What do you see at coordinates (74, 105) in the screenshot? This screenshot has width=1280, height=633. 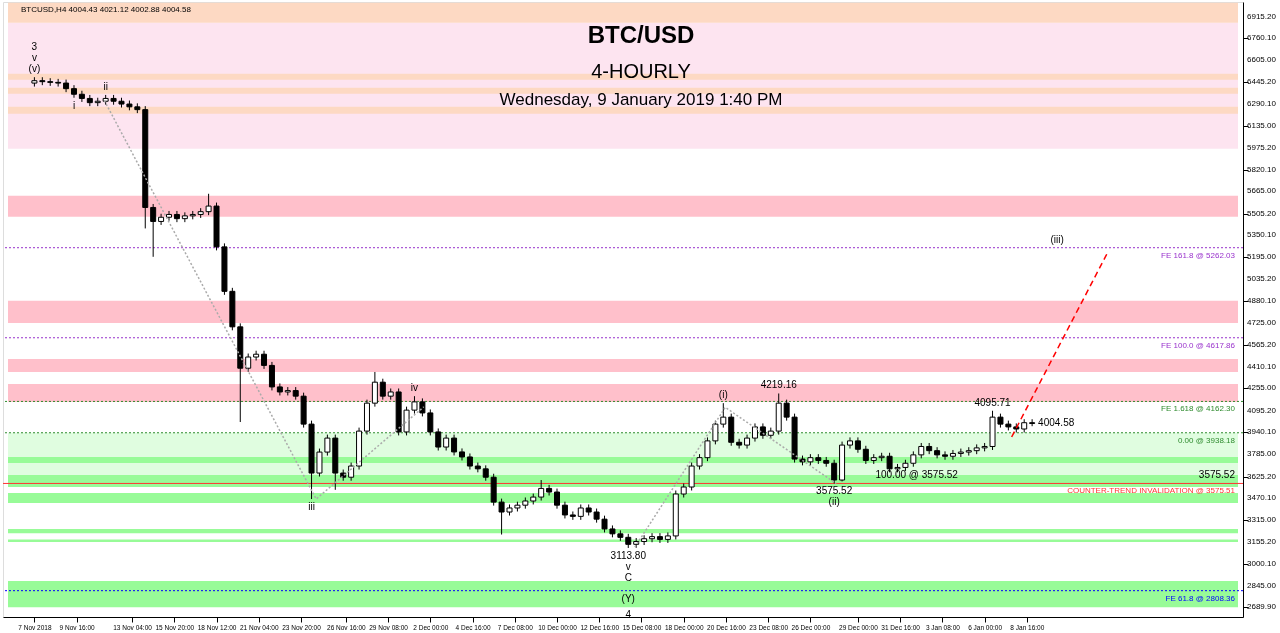 I see `annotation: i` at bounding box center [74, 105].